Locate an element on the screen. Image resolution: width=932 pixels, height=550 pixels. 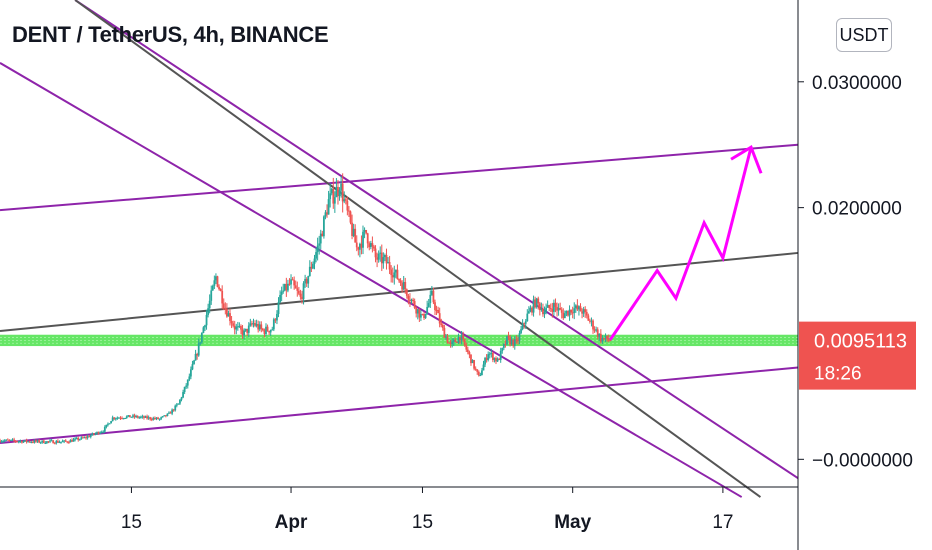
price-tick-label: −0.0000000 is located at coordinates (862, 460).